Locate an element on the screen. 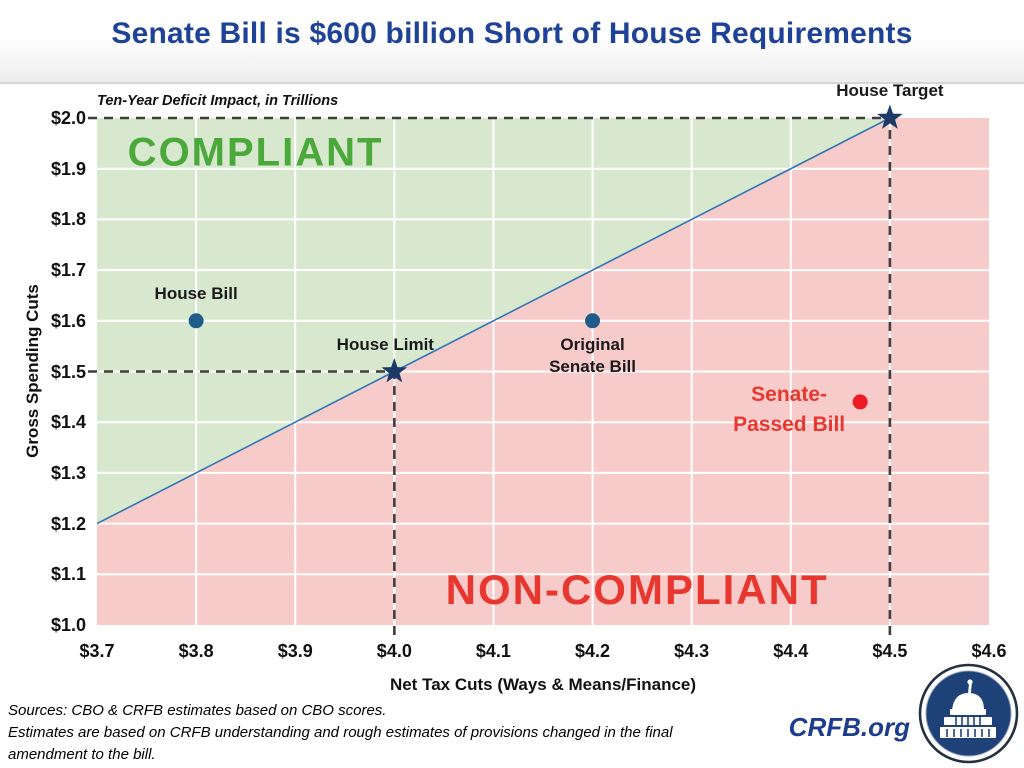  x-tick-label: $3.7 is located at coordinates (97, 651).